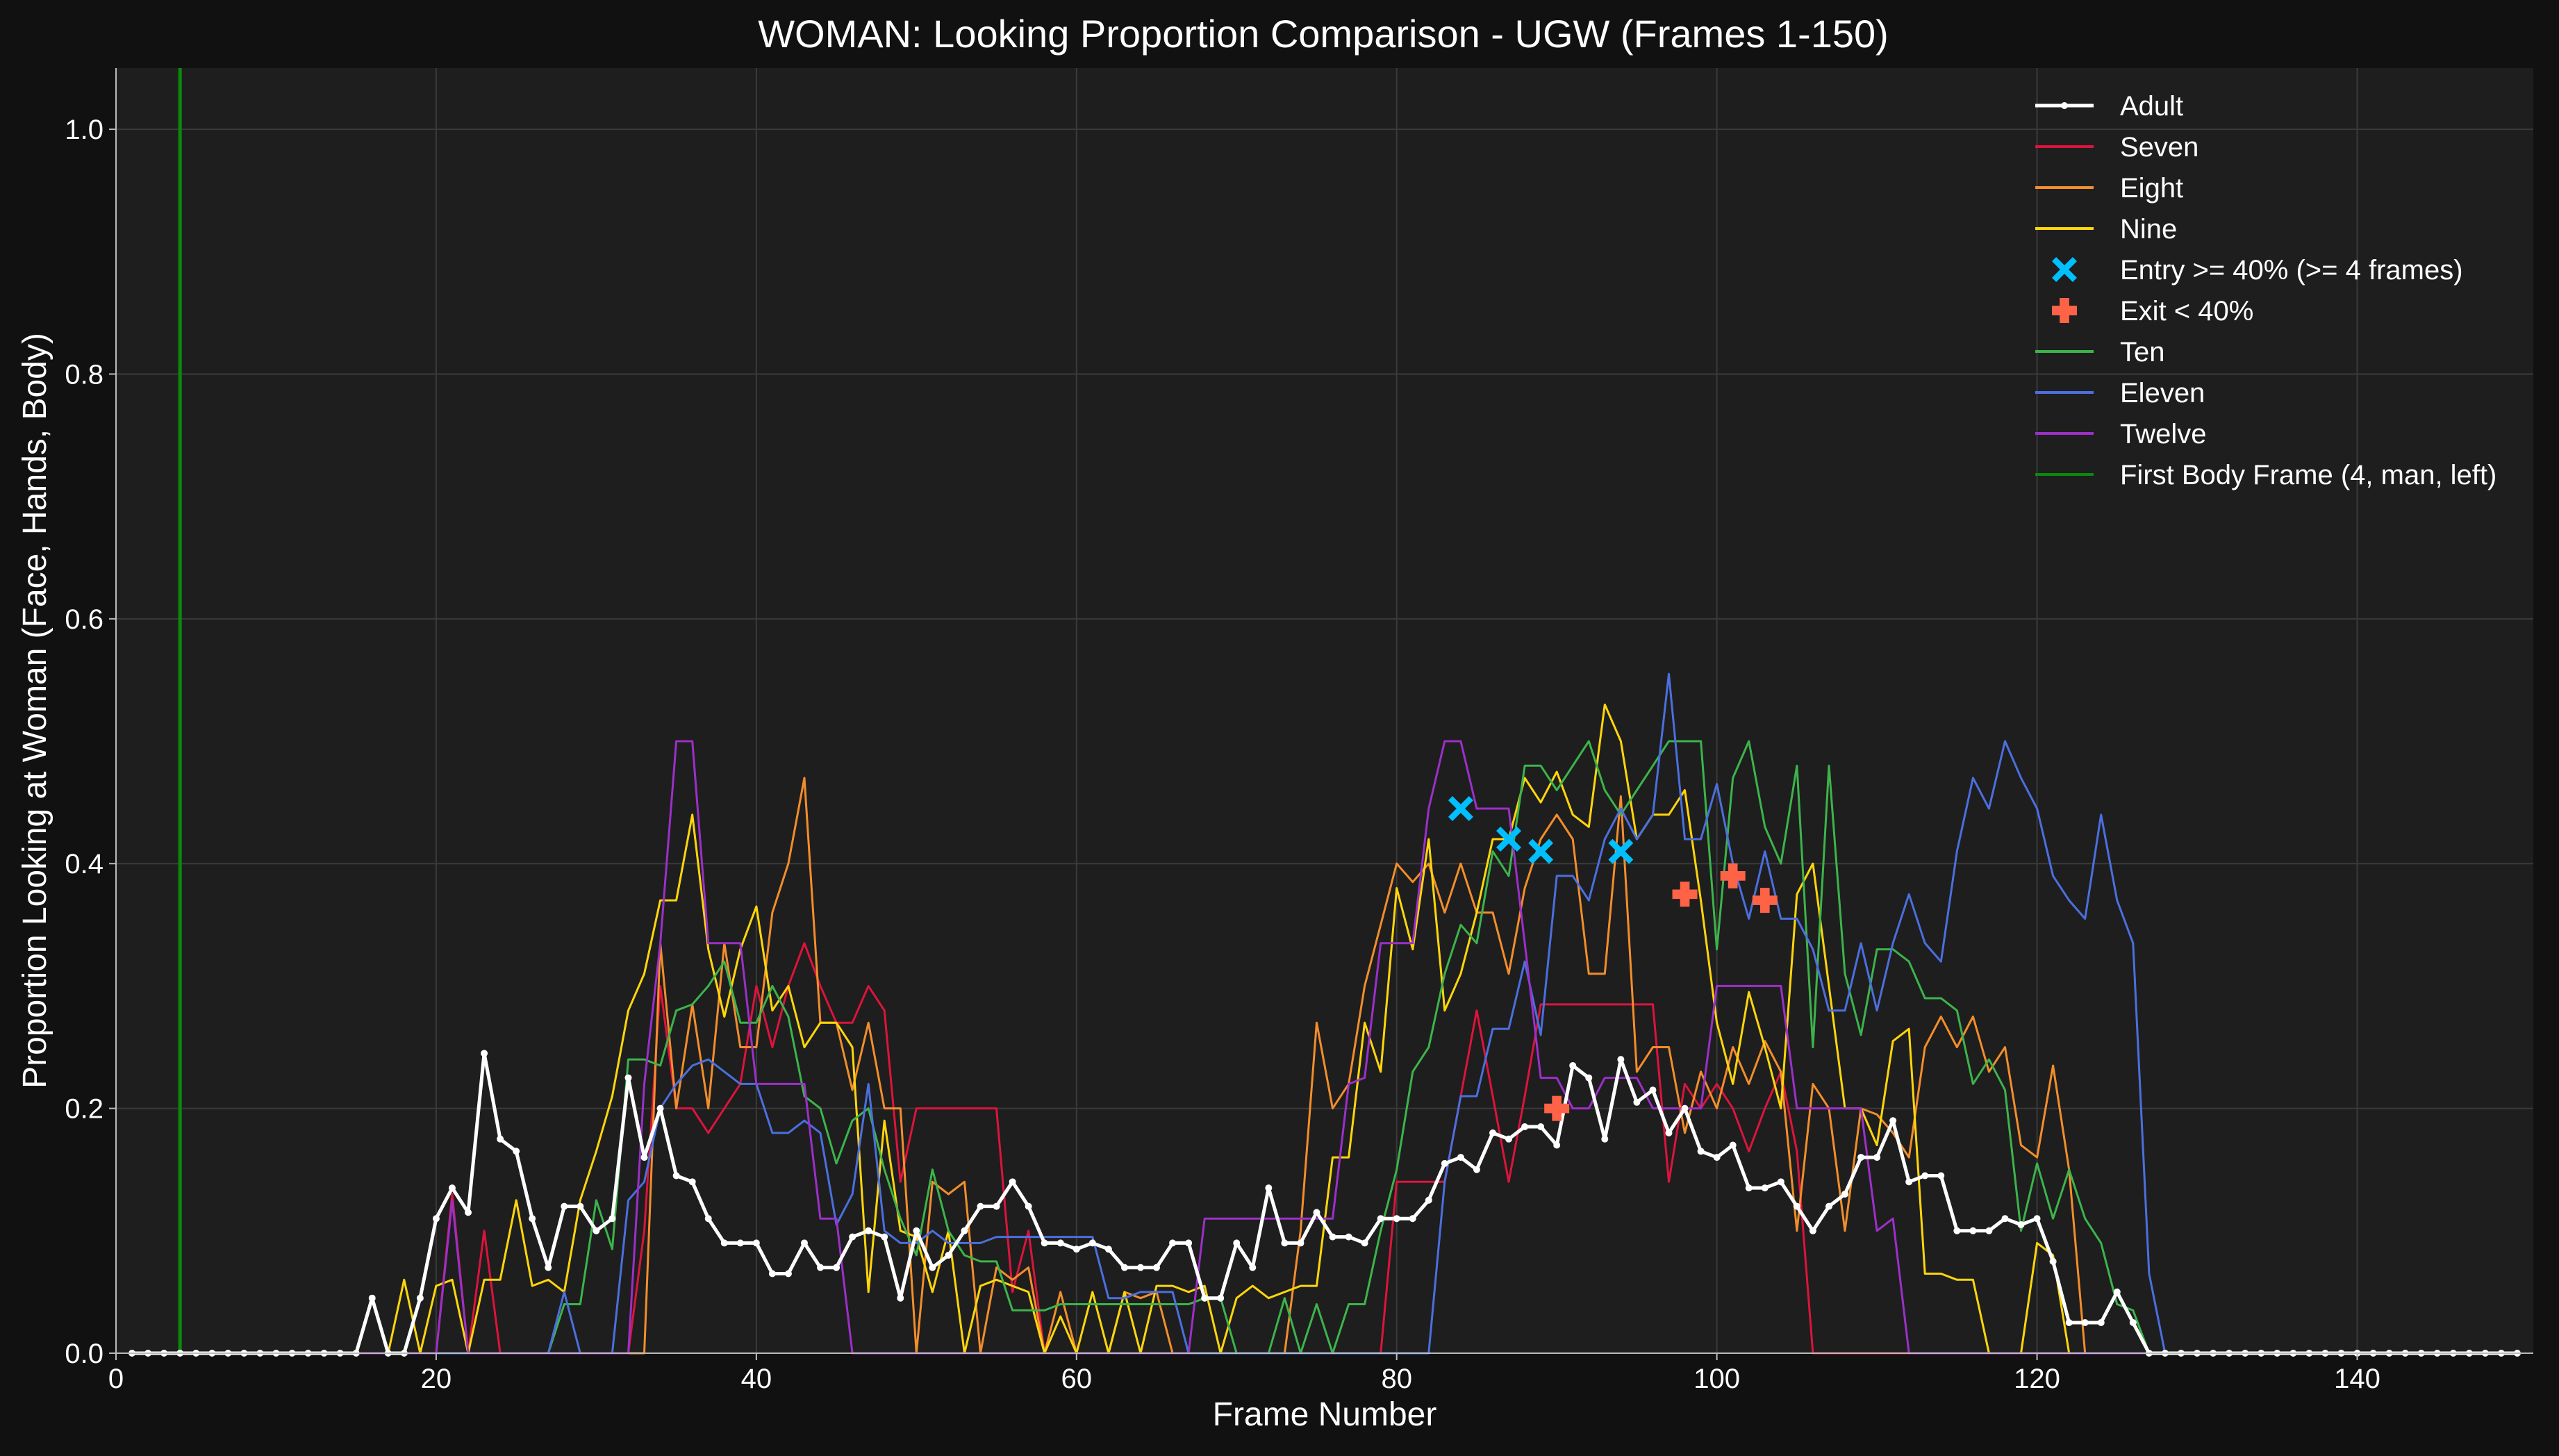 The width and height of the screenshot is (2559, 1456). Describe the element at coordinates (1396, 1379) in the screenshot. I see `x-tick-label: 80` at that location.